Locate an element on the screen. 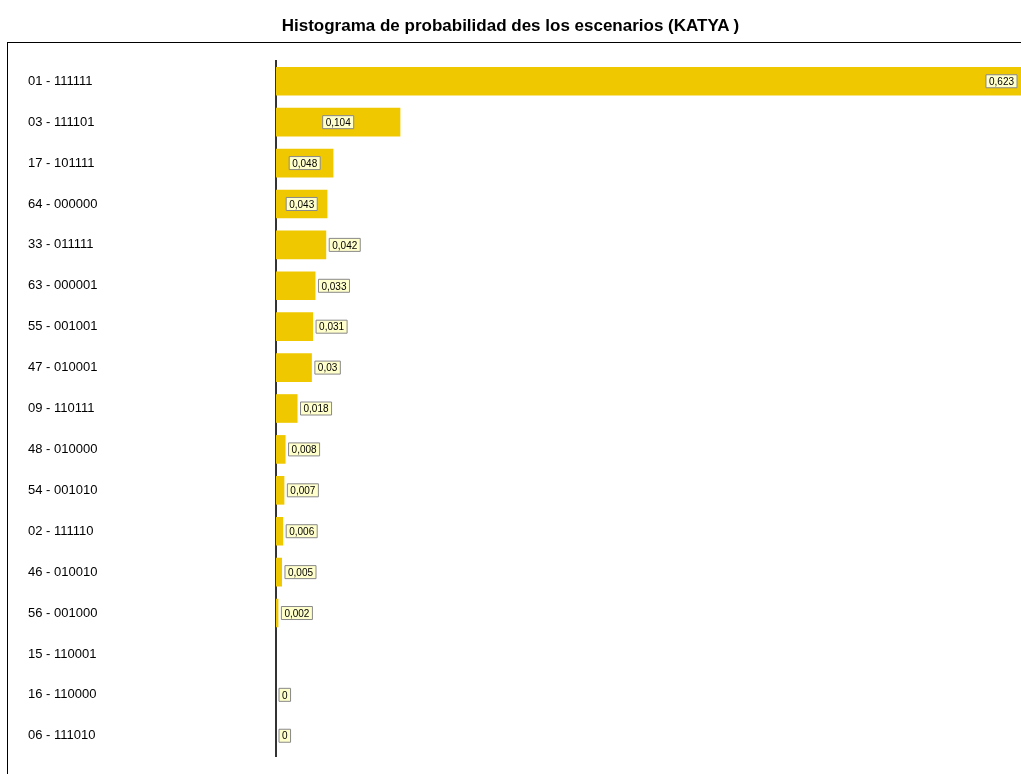 The image size is (1021, 774). data-label: 0,006 is located at coordinates (302, 531).